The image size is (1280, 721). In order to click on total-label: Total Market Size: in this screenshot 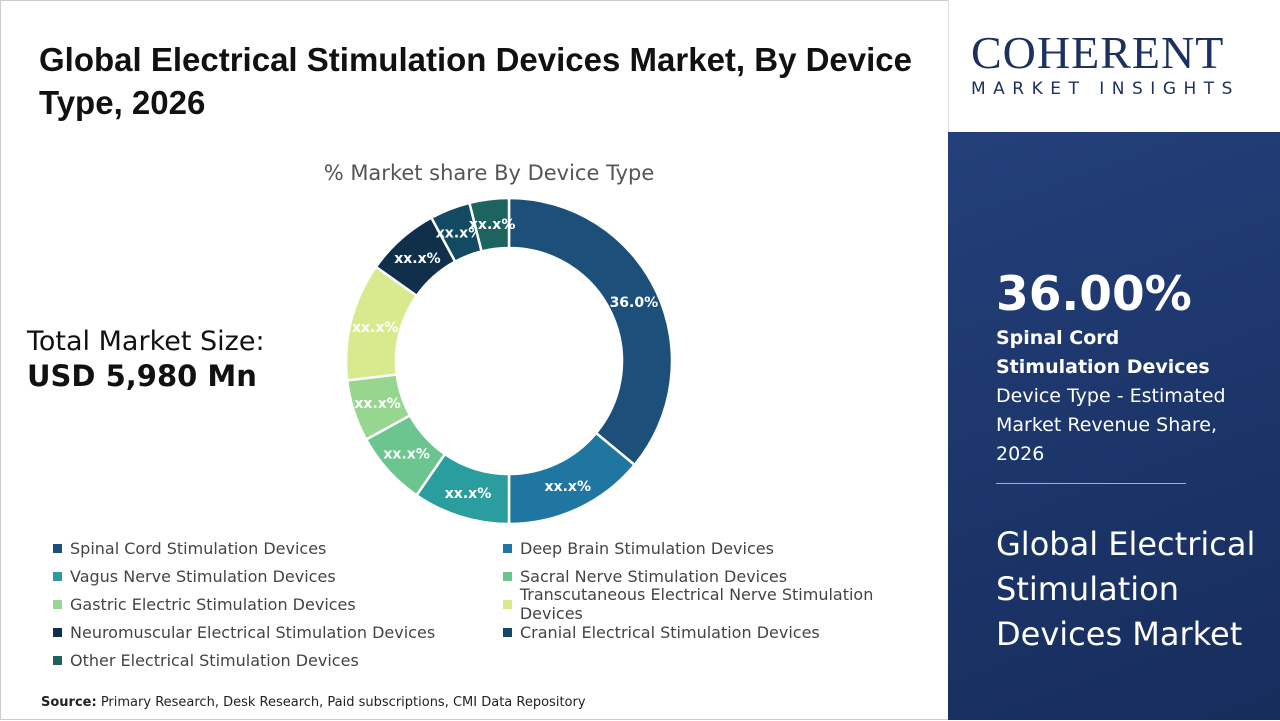, I will do `click(146, 341)`.